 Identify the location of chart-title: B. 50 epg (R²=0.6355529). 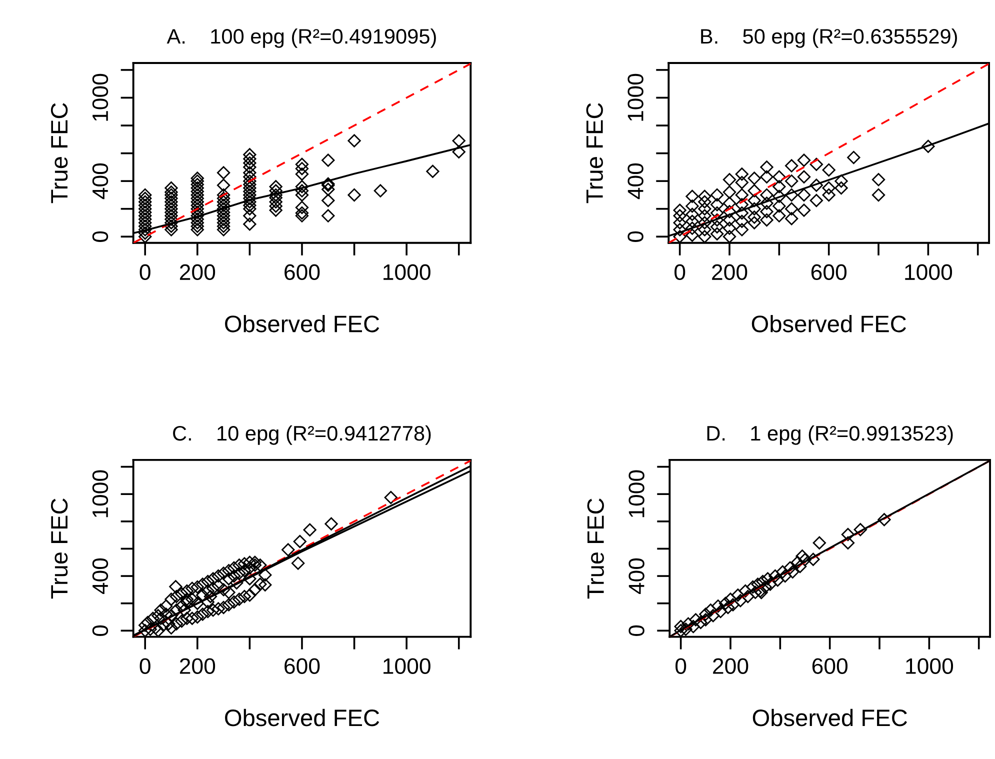
(829, 38).